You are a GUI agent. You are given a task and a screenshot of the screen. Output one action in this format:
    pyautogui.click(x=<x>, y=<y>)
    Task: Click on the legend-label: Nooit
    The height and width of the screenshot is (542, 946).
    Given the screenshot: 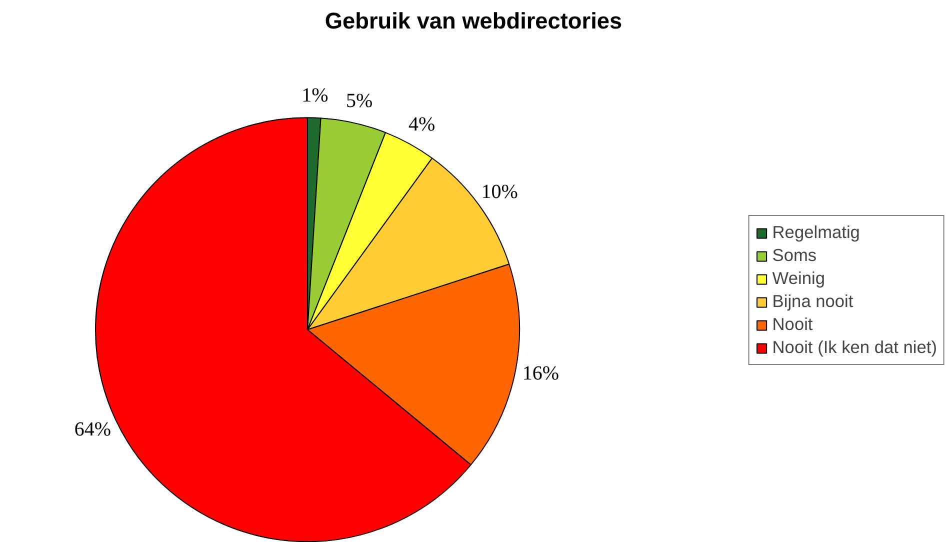 What is the action you would take?
    pyautogui.click(x=792, y=324)
    